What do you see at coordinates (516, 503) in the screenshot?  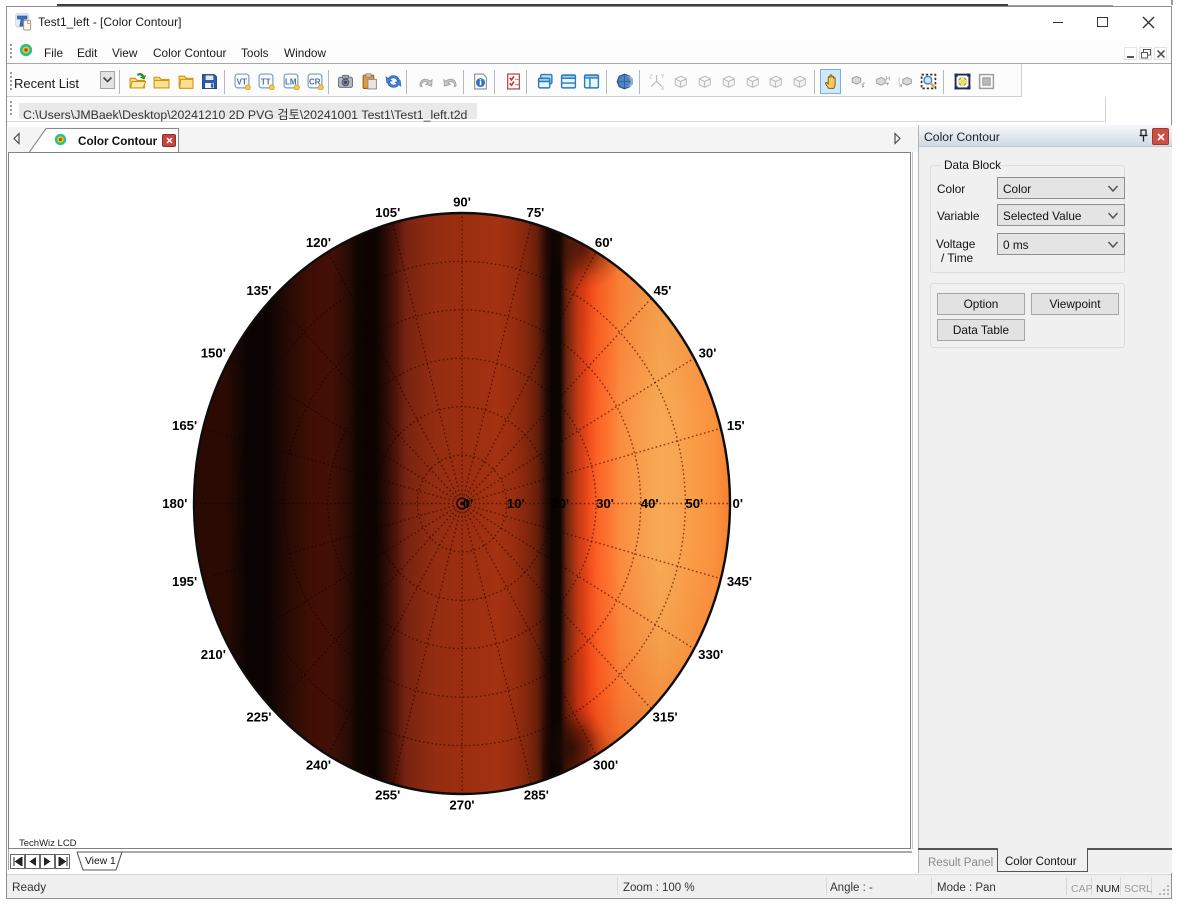 I see `svg-text: 10'` at bounding box center [516, 503].